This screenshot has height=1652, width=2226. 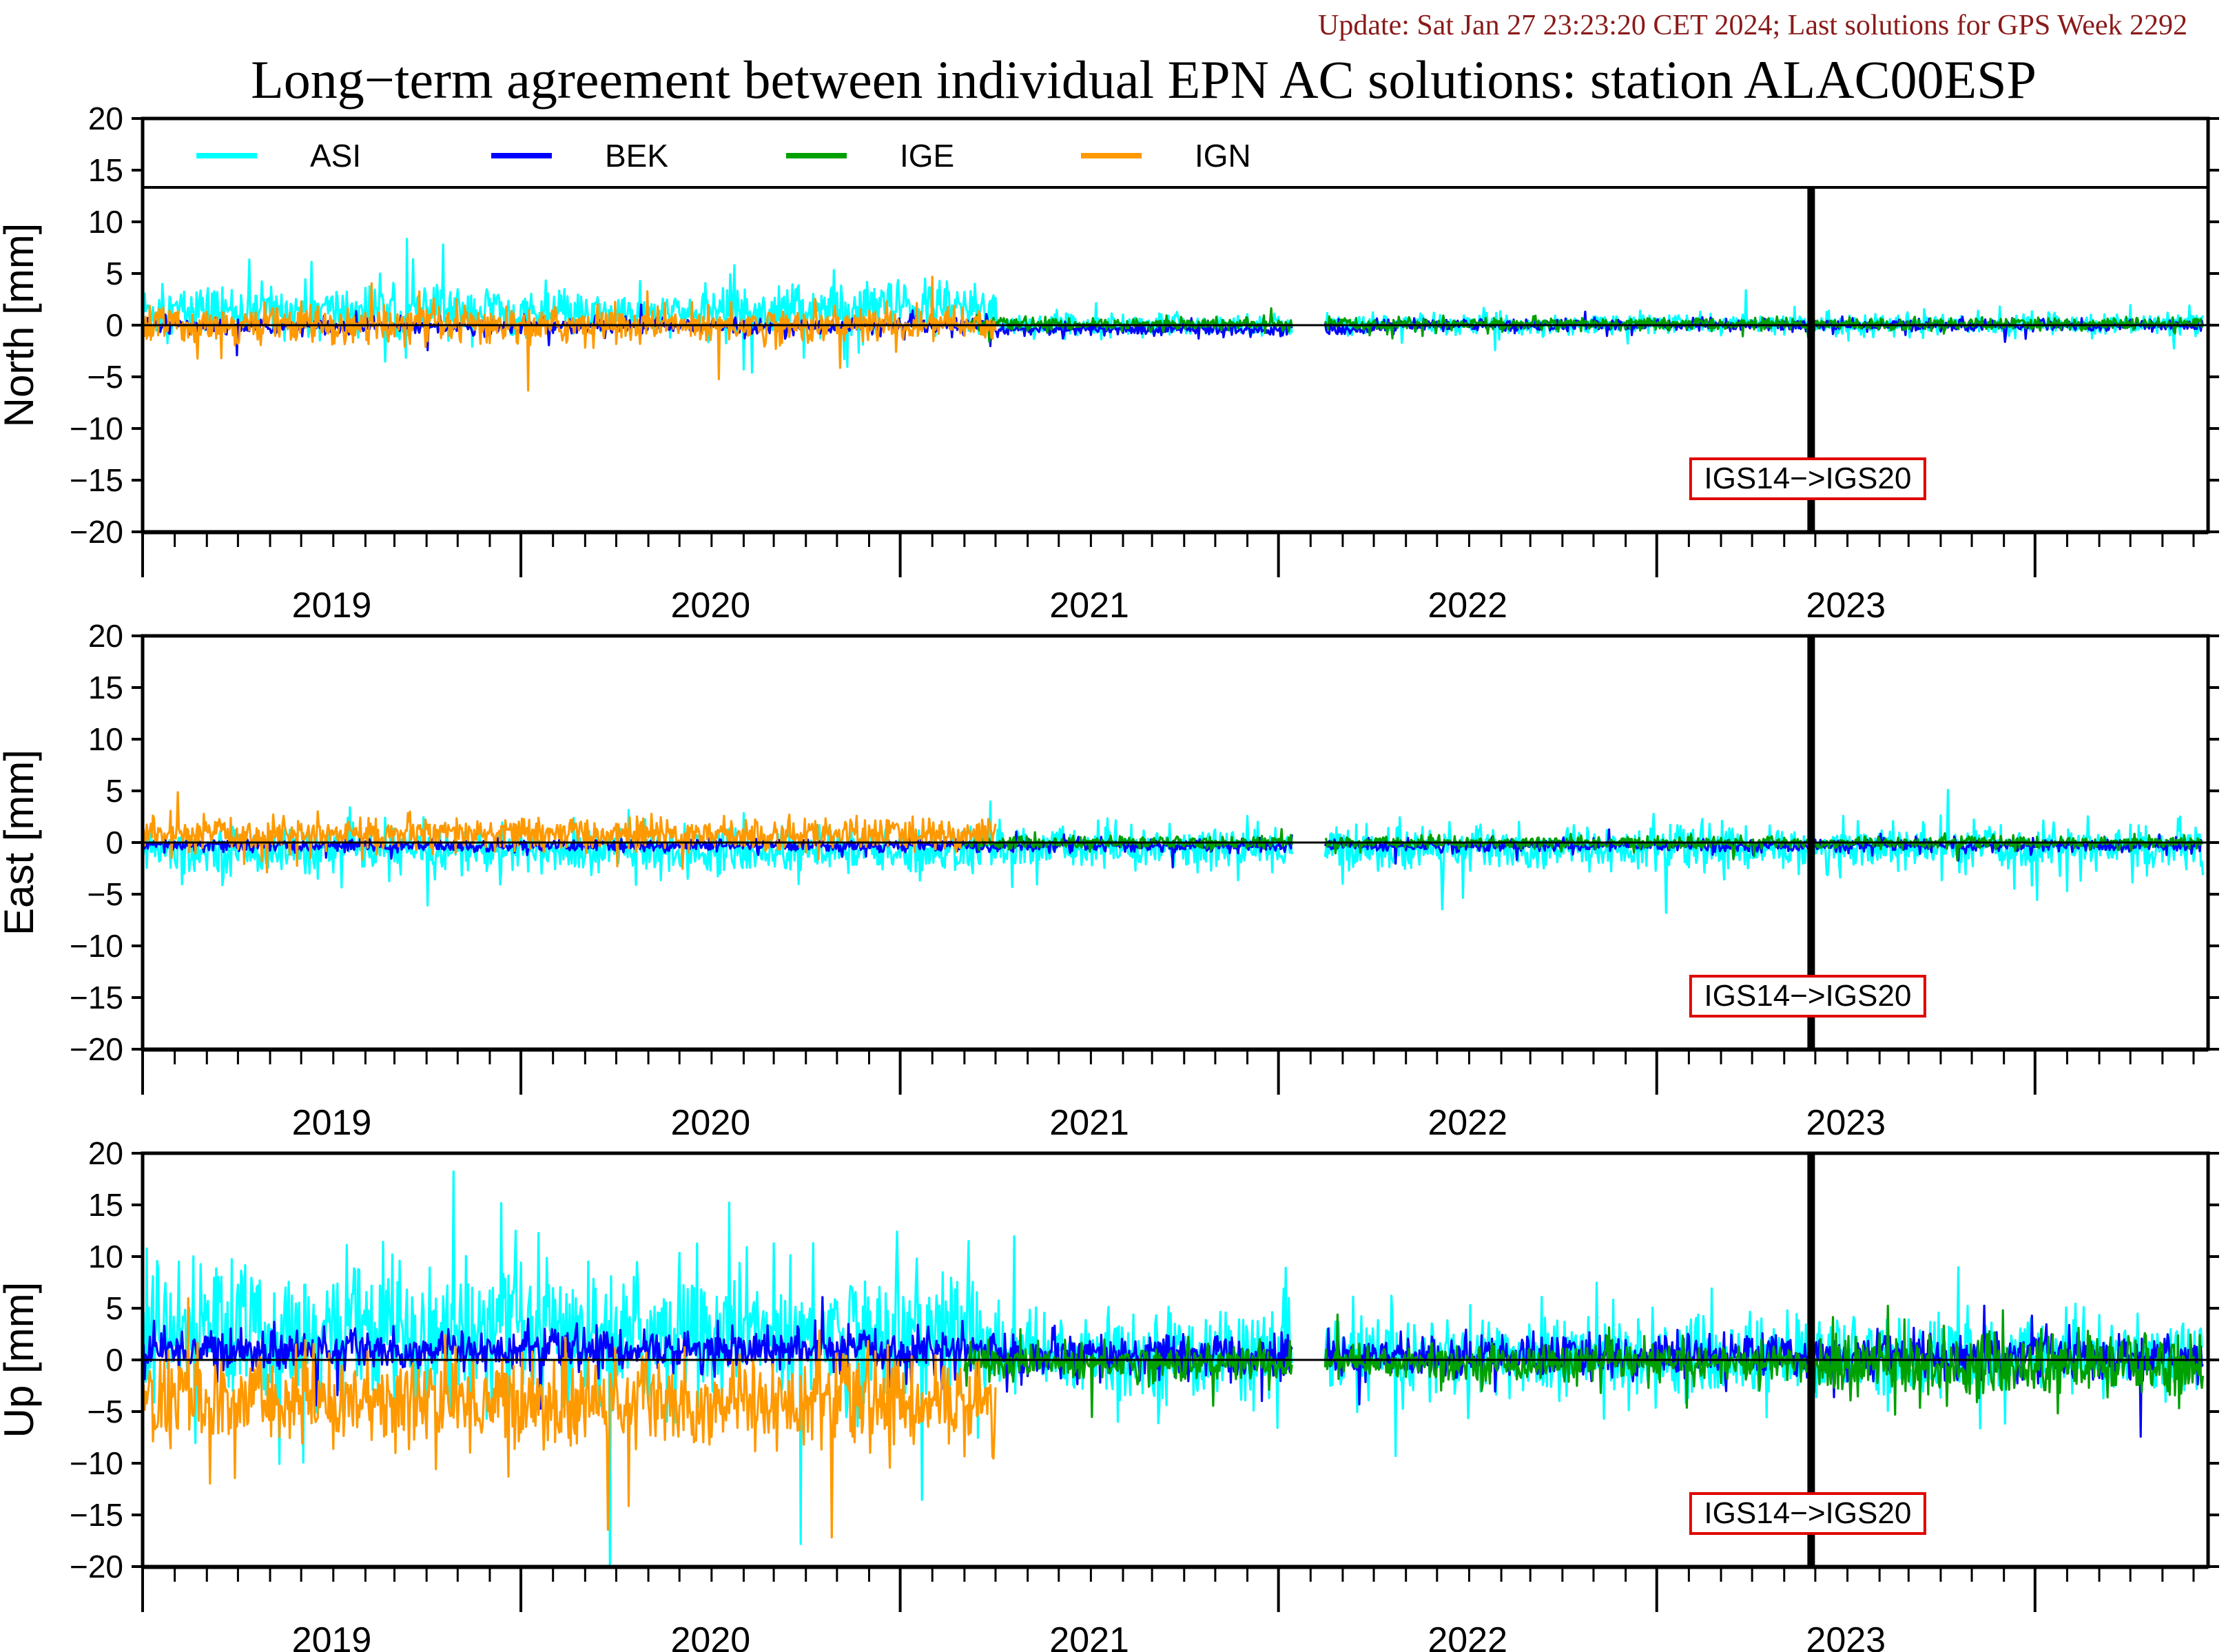 I want to click on series-asi, so click(x=1174, y=306).